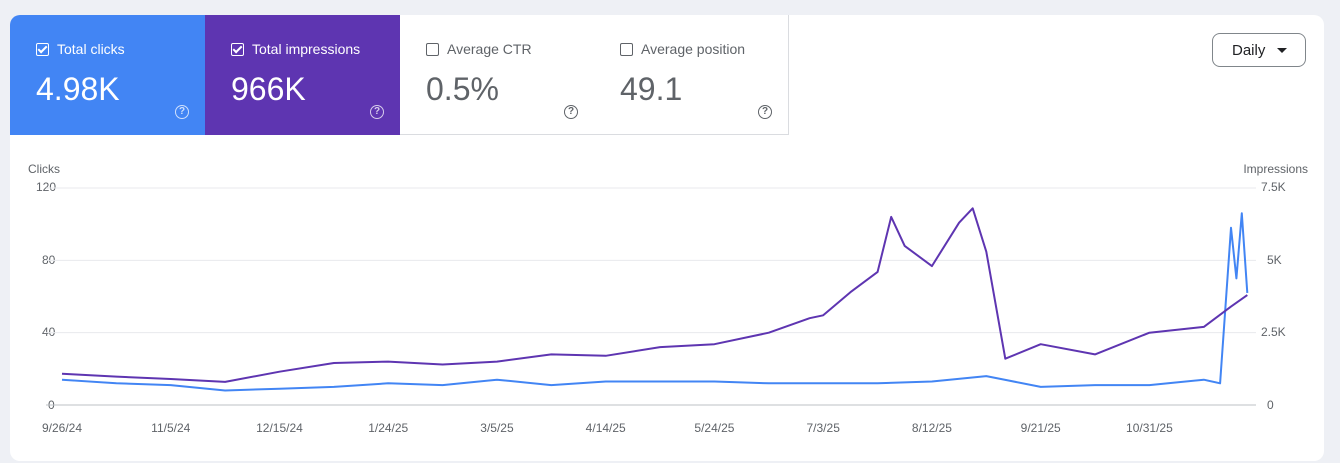 The width and height of the screenshot is (1340, 463). What do you see at coordinates (279, 428) in the screenshot?
I see `x-tick-label: 12/15/24` at bounding box center [279, 428].